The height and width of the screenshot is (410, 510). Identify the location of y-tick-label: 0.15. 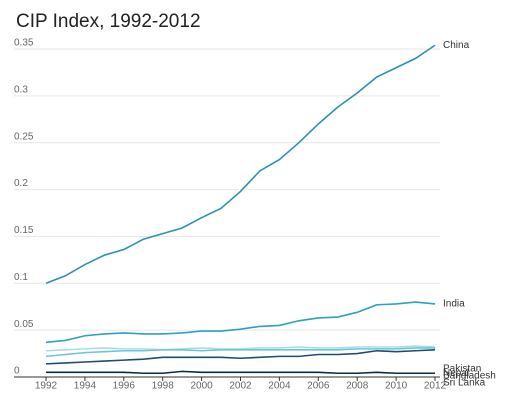
(24, 230).